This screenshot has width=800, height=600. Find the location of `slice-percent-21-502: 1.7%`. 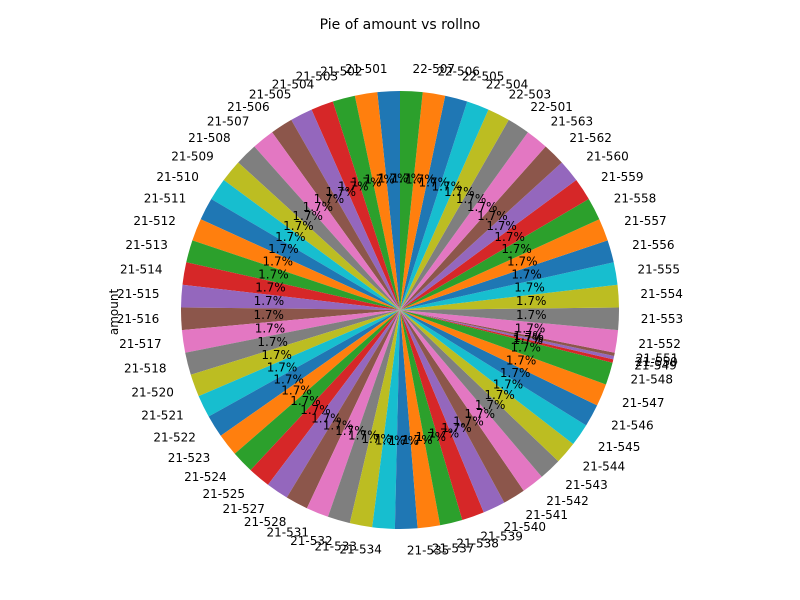

slice-percent-21-502: 1.7% is located at coordinates (379, 180).